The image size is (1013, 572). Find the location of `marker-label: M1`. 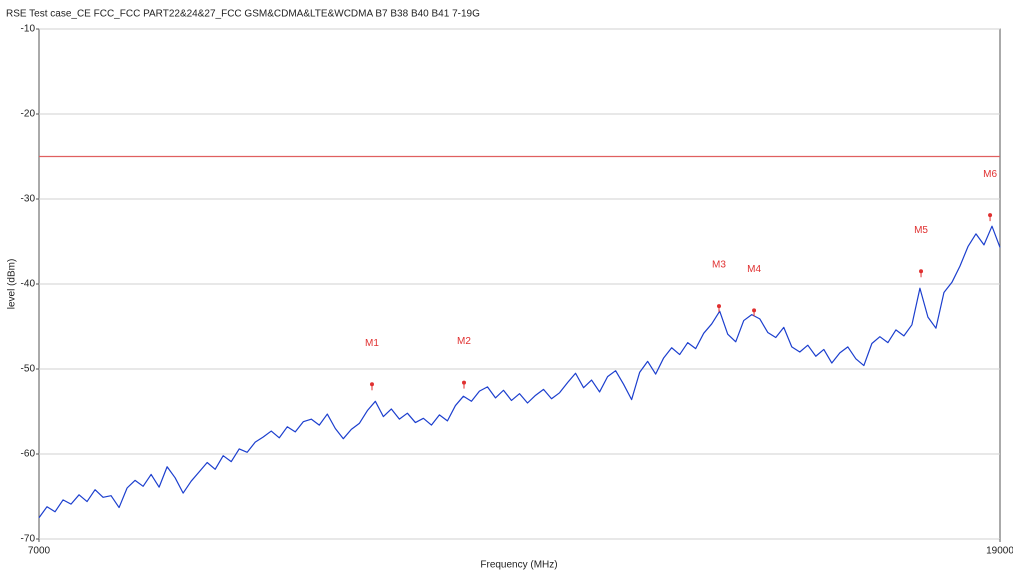

marker-label: M1 is located at coordinates (372, 343).